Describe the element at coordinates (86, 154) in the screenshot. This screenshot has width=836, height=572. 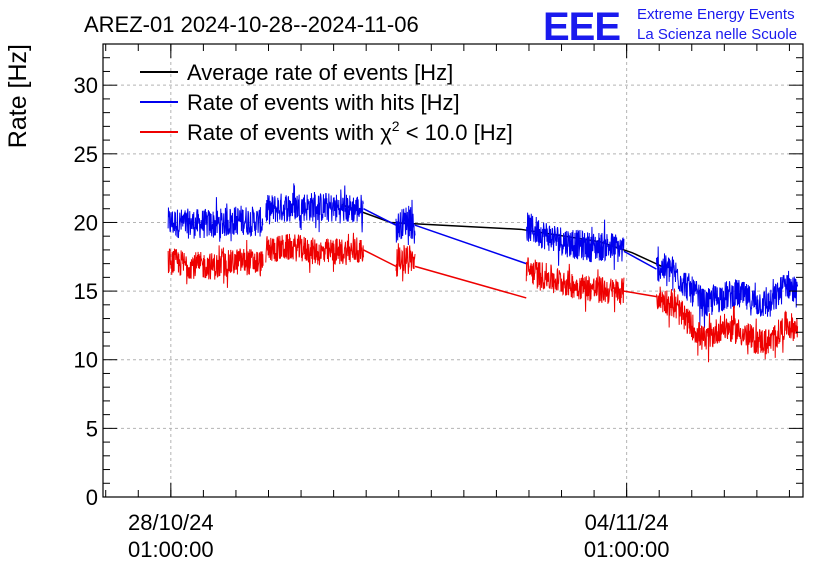
I see `y-tick-label: 25` at that location.